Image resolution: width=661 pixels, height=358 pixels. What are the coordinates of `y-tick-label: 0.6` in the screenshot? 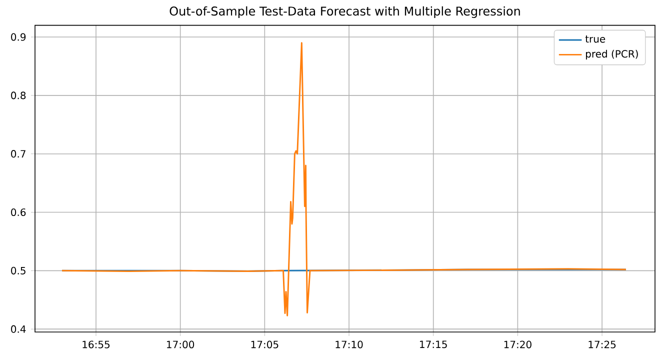 It's located at (18, 212).